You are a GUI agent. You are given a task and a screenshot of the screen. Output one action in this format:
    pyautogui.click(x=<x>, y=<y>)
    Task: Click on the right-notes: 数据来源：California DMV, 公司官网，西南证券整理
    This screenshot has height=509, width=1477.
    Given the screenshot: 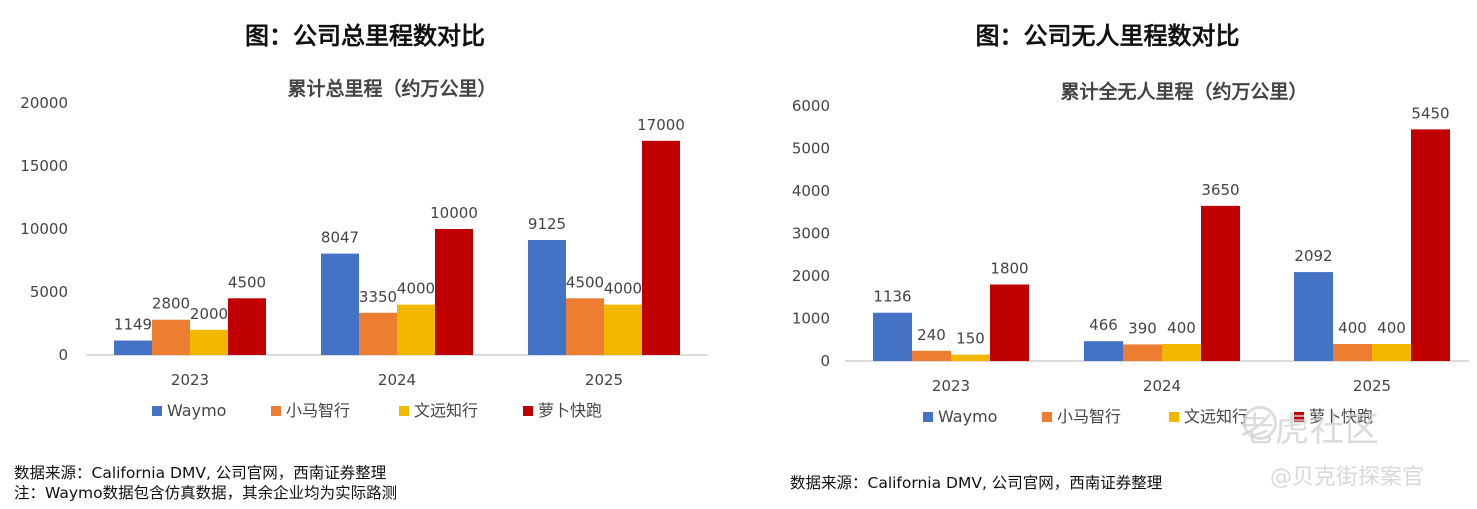 What is the action you would take?
    pyautogui.click(x=976, y=483)
    